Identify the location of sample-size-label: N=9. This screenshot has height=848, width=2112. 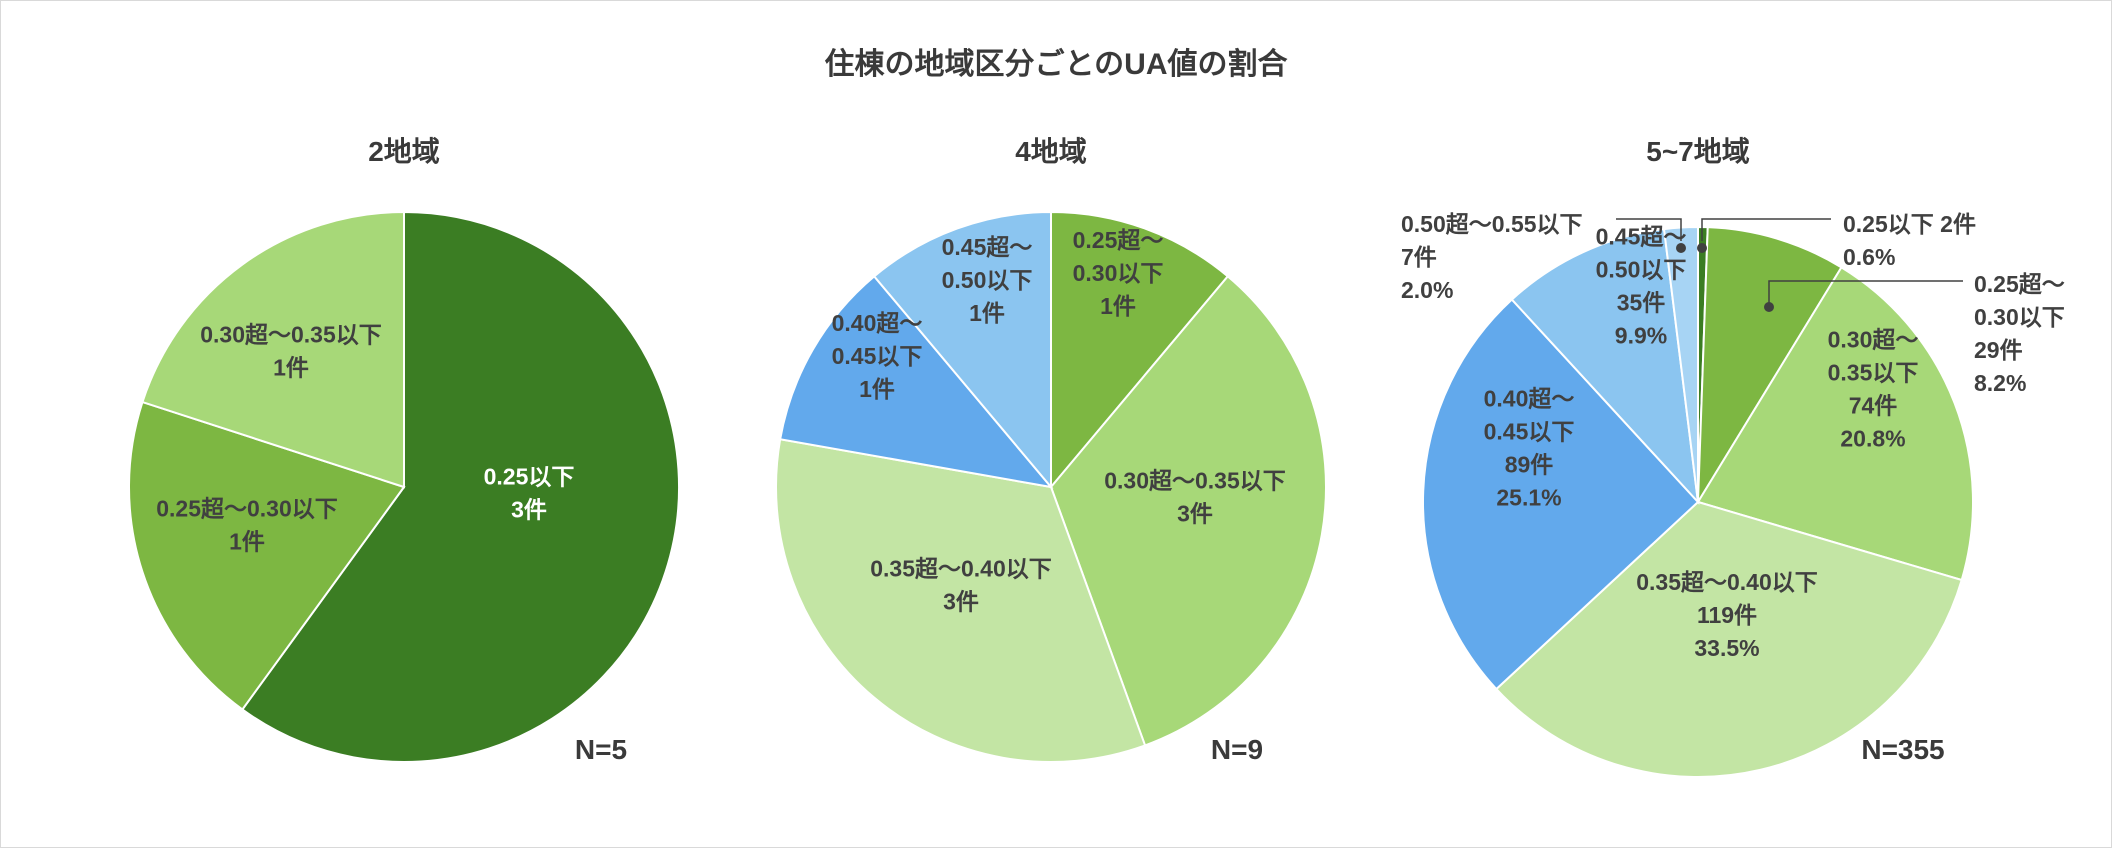
(1237, 749).